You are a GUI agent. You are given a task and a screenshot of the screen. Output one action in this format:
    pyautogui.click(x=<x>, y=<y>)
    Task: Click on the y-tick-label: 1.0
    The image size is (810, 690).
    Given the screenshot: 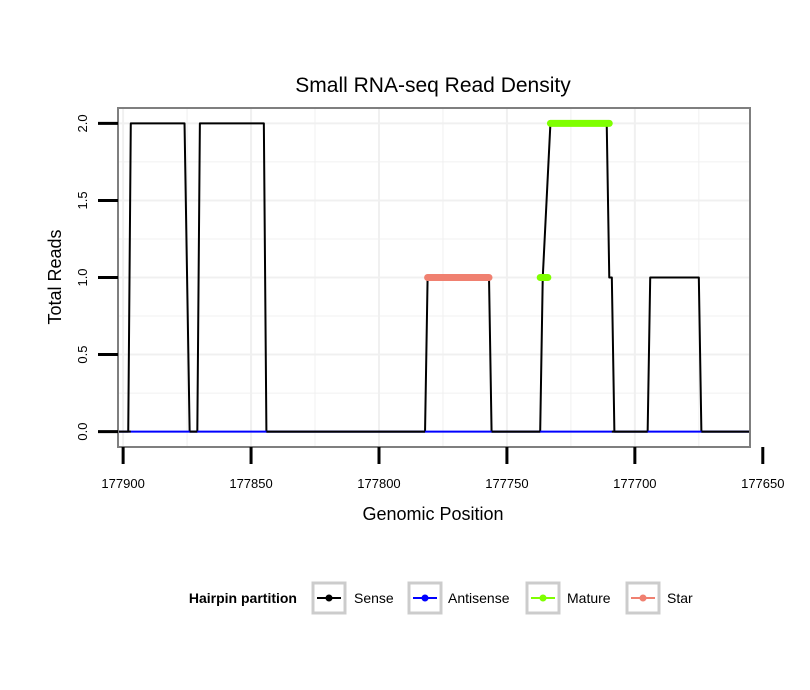 What is the action you would take?
    pyautogui.click(x=82, y=277)
    